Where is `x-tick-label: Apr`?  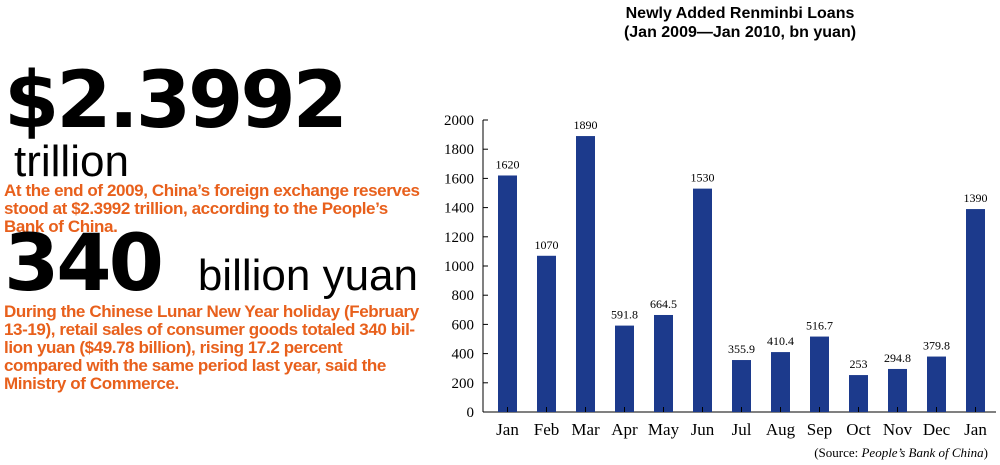 x-tick-label: Apr is located at coordinates (624, 429).